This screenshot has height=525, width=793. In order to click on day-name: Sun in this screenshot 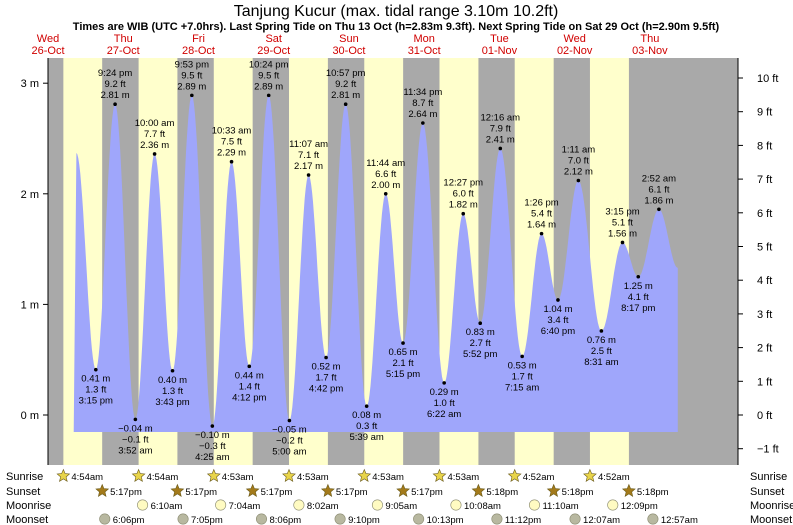, I will do `click(349, 39)`.